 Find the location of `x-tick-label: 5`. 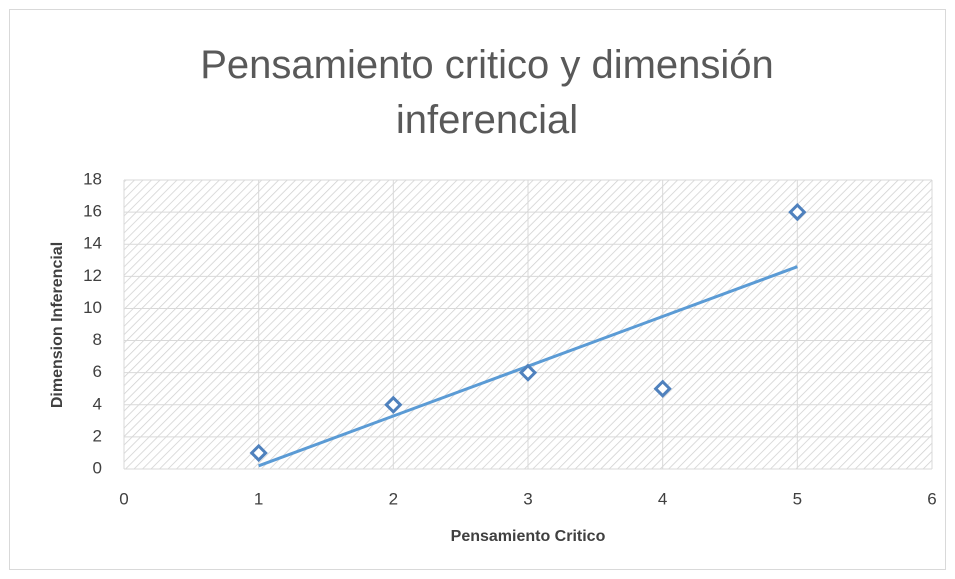

x-tick-label: 5 is located at coordinates (797, 498).